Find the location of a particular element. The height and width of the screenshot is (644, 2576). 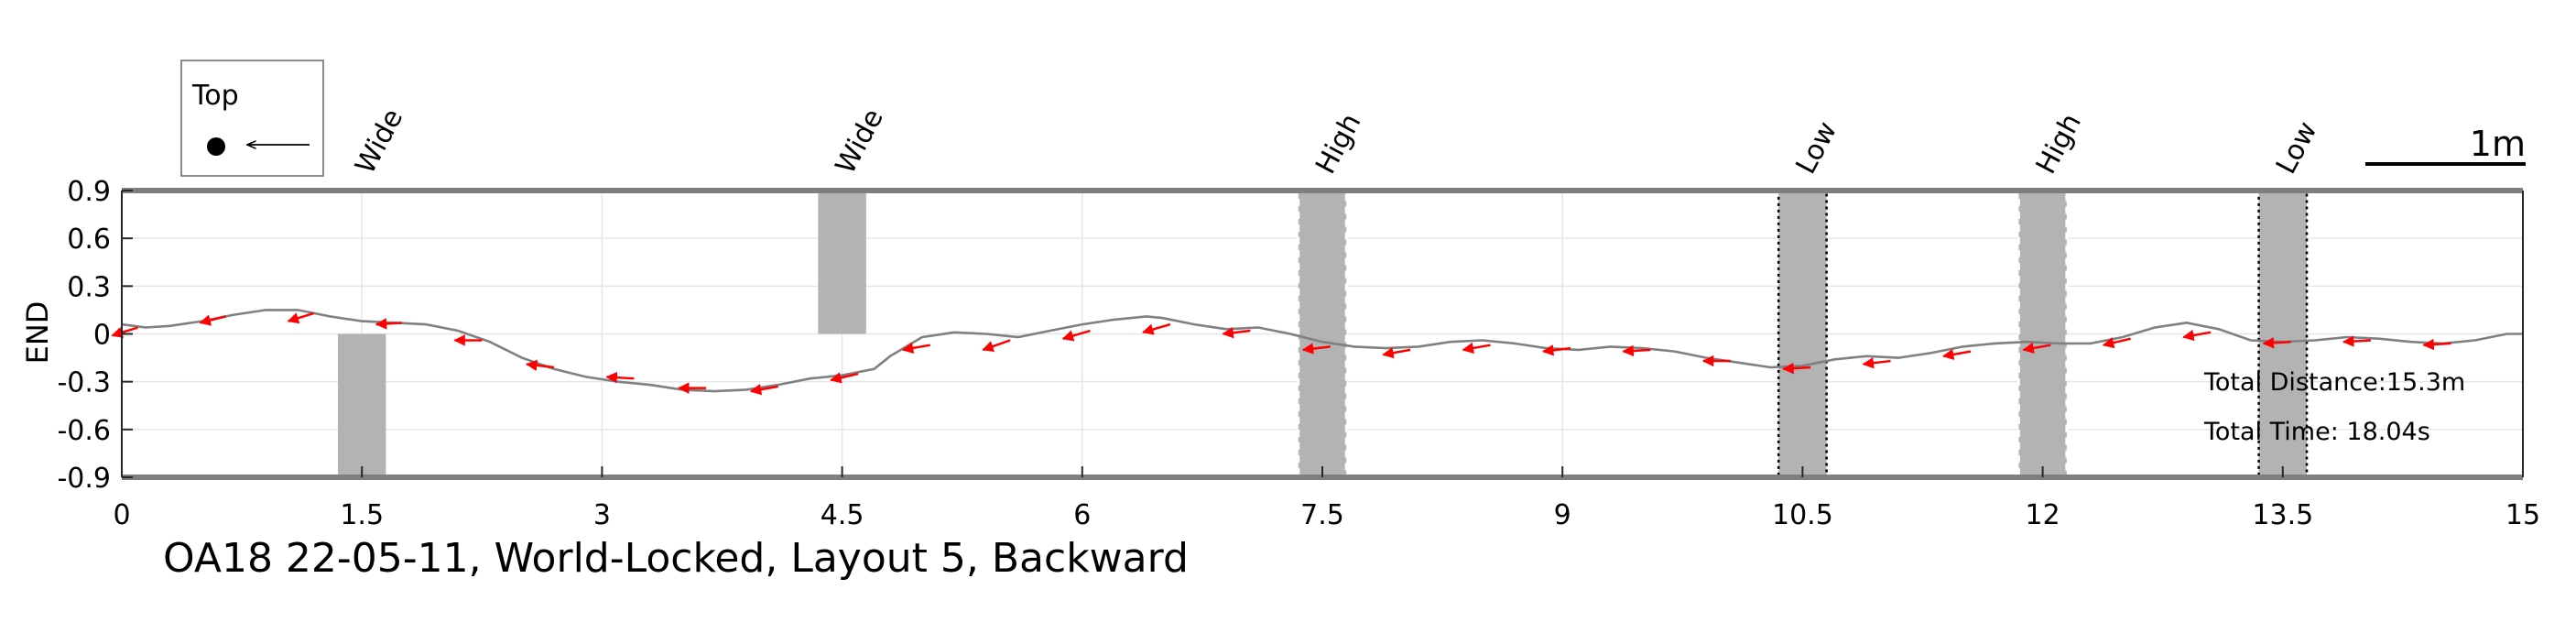

scale-bar-label: 1m is located at coordinates (2498, 144).